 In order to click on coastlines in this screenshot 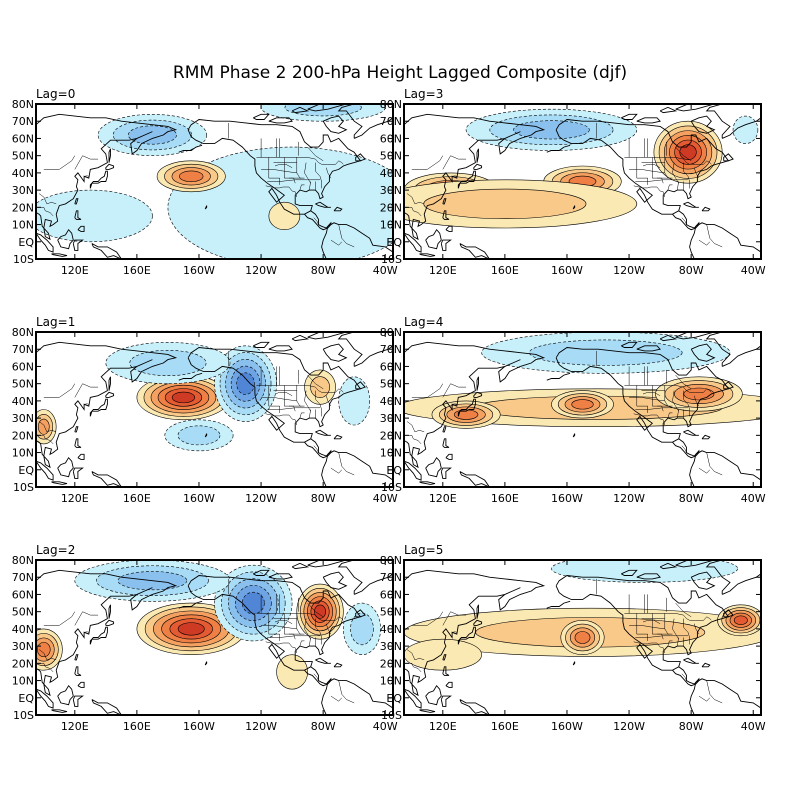, I will do `click(582, 409)`.